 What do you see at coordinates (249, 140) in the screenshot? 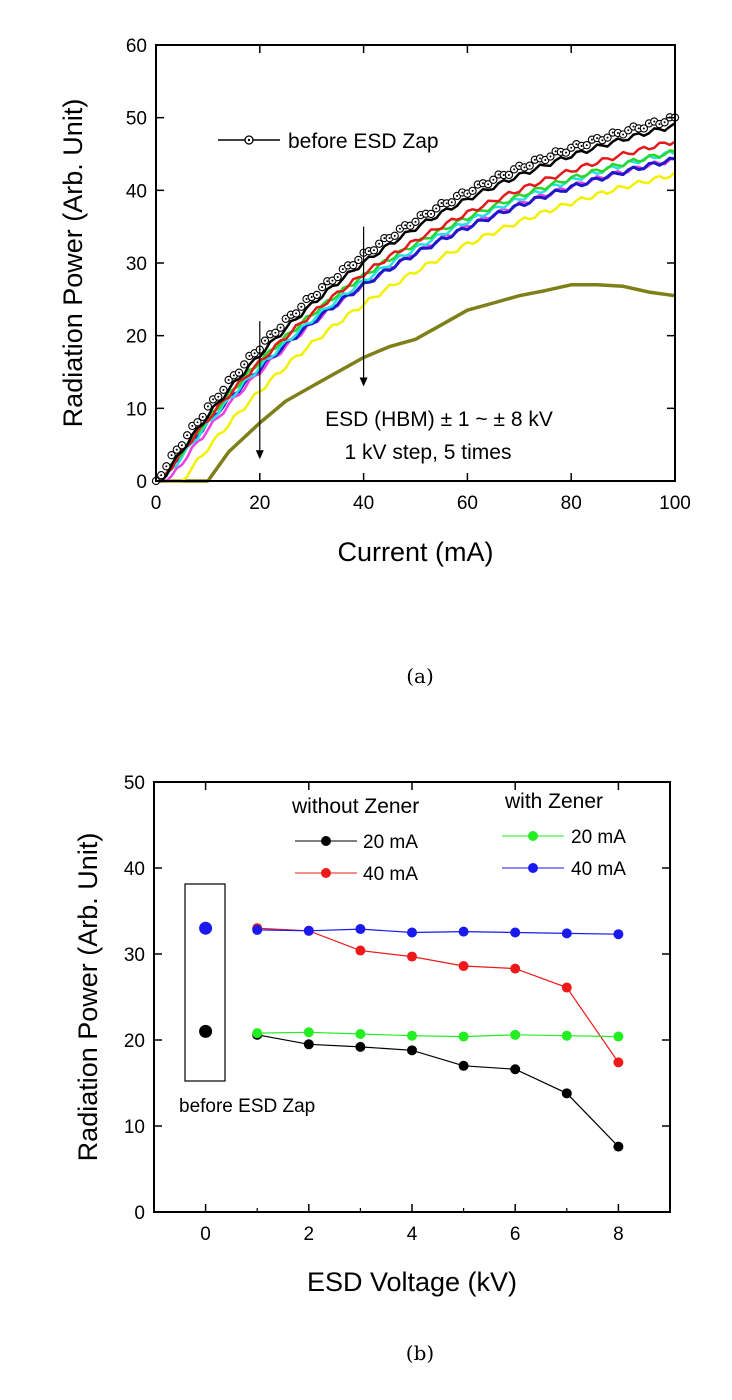
I see `legend-marker-dot` at bounding box center [249, 140].